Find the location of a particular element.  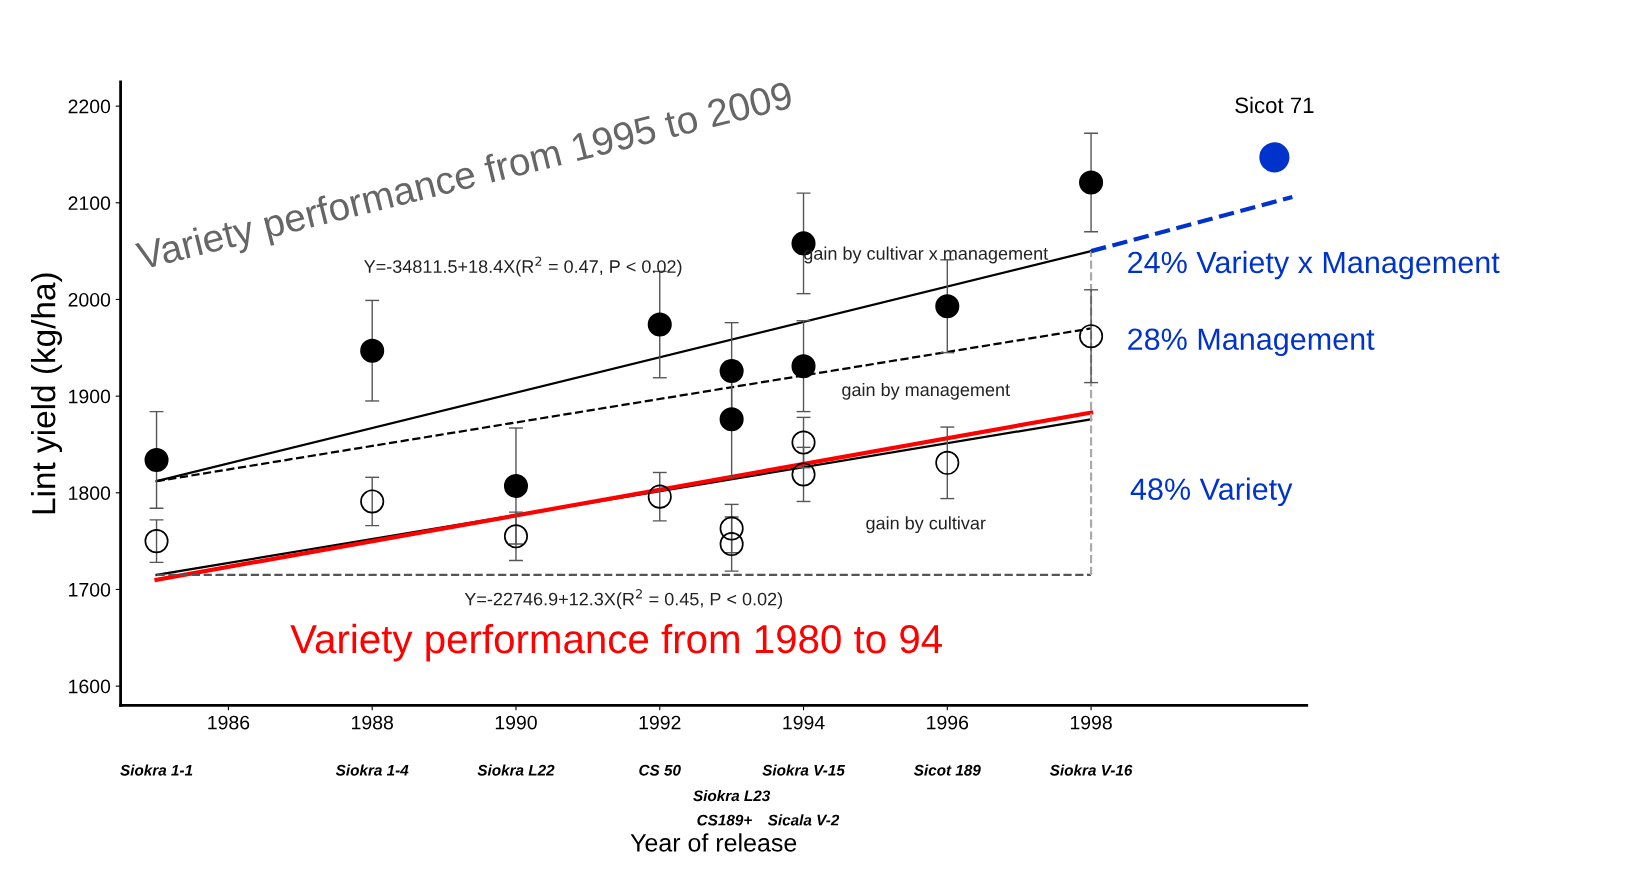

x-tick-label: 1994 is located at coordinates (804, 722).